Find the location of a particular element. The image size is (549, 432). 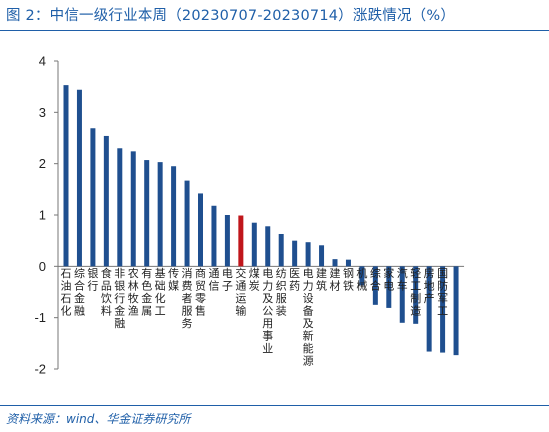

category-label: 电子 is located at coordinates (227, 280).